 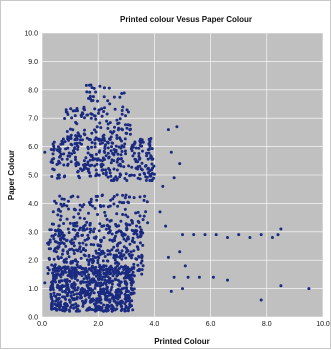 I want to click on x-tick-label: 0.0, so click(x=42, y=324).